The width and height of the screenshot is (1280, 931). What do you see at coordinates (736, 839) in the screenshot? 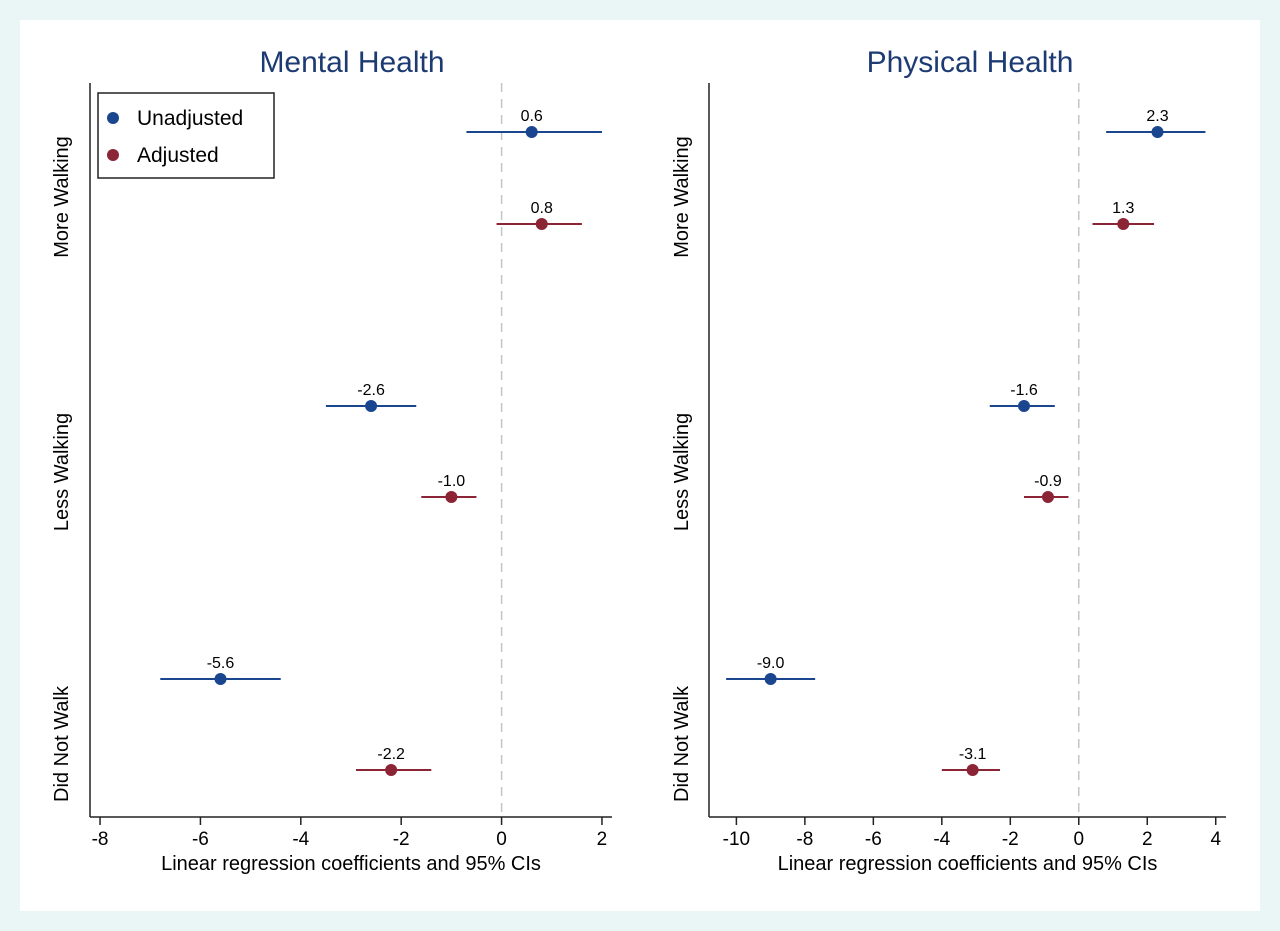
I see `x-tick-label: -10` at bounding box center [736, 839].